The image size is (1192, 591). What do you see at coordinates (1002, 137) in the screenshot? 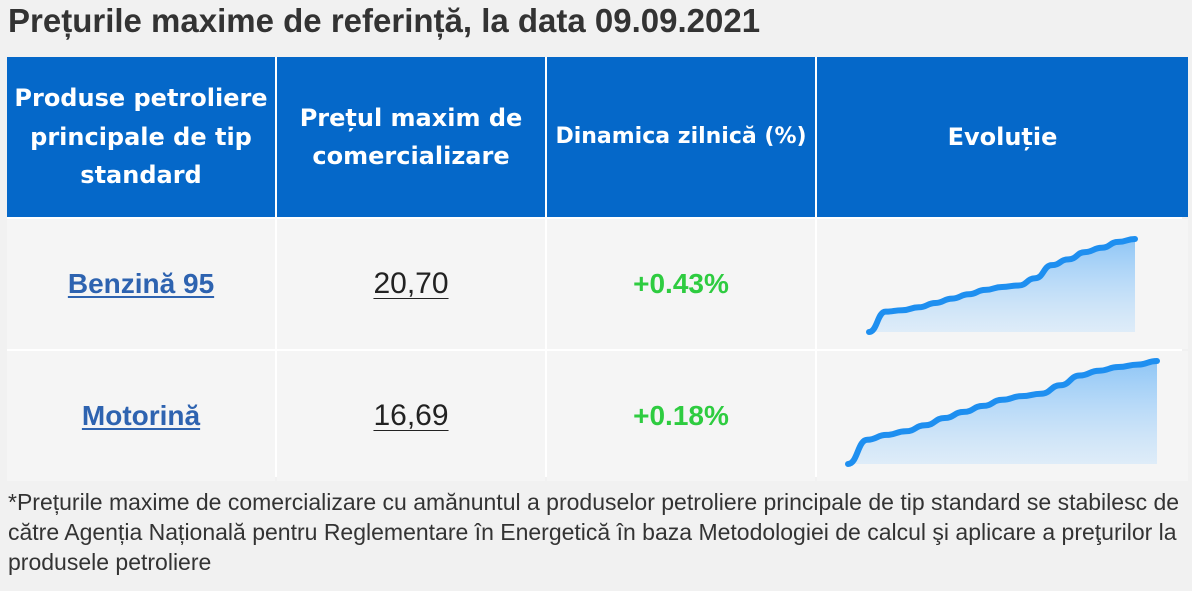
I see `header-evolution: Evoluție` at bounding box center [1002, 137].